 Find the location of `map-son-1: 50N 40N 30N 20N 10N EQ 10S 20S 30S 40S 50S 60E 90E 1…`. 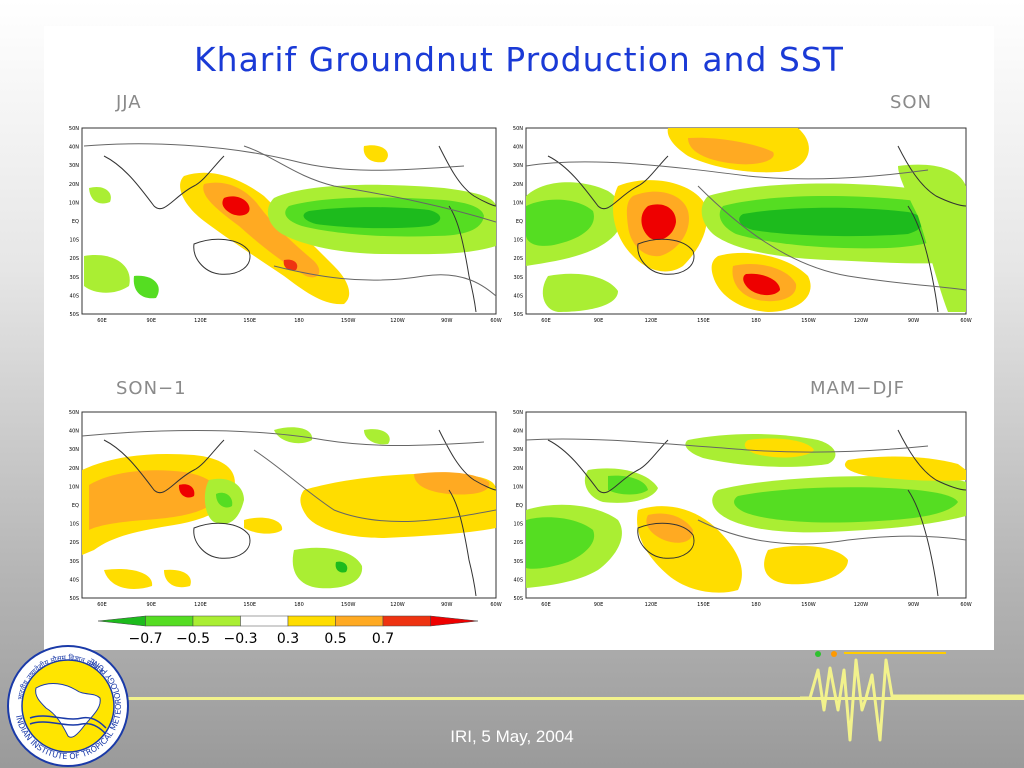

map-son-1: 50N 40N 30N 20N 10N EQ 10S 20S 30S 40S 50S 60E 90E 1… is located at coordinates (285, 509).